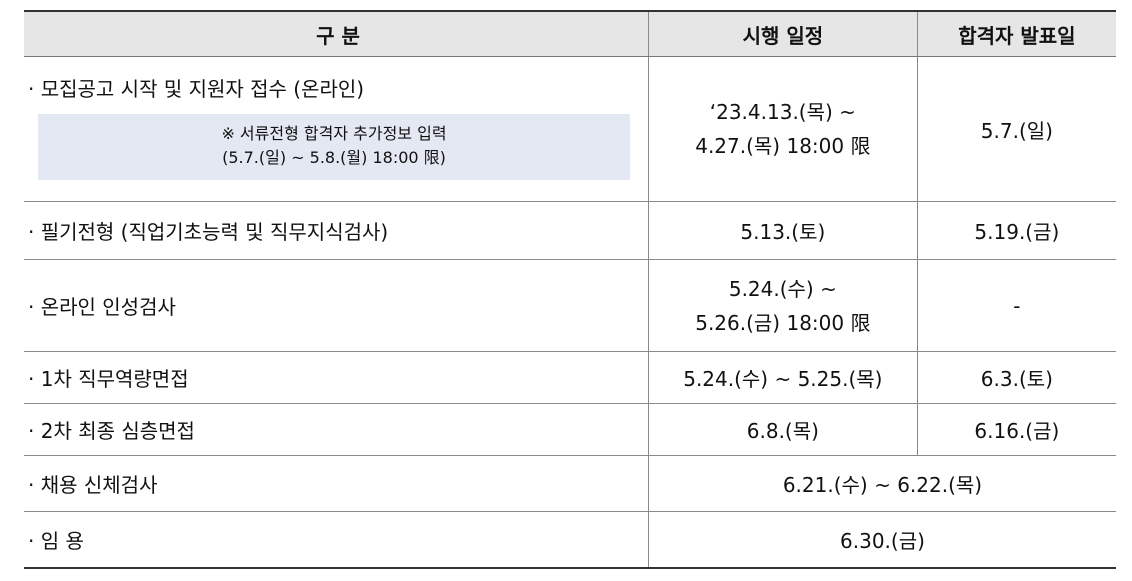  Describe the element at coordinates (336, 429) in the screenshot. I see `row-category-cell: · 2차 최종 심층면접` at that location.